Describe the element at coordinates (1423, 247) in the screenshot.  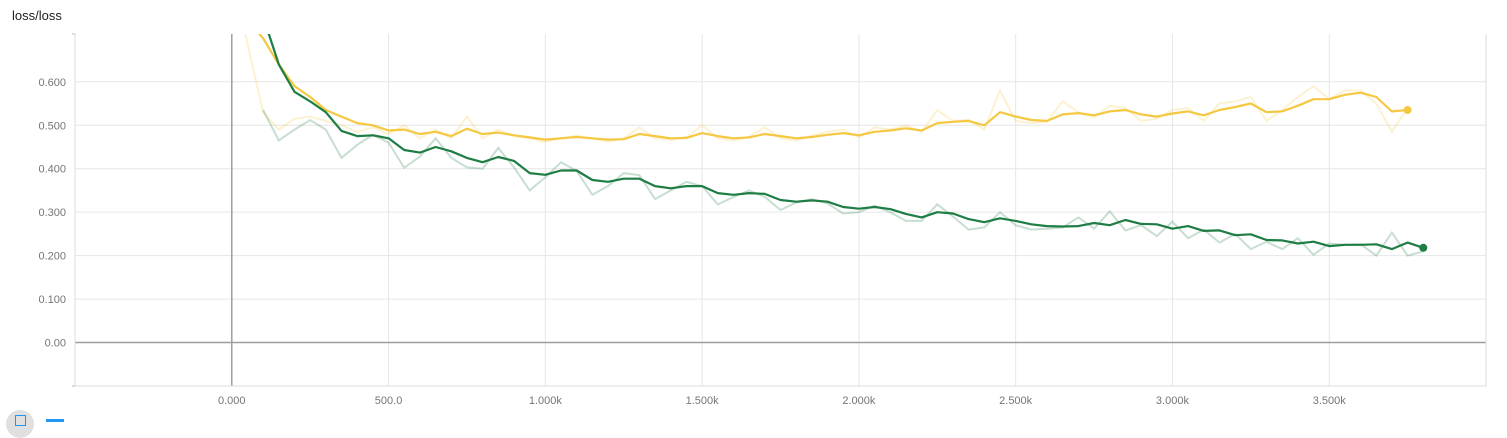
I see `series-1-end-point` at that location.